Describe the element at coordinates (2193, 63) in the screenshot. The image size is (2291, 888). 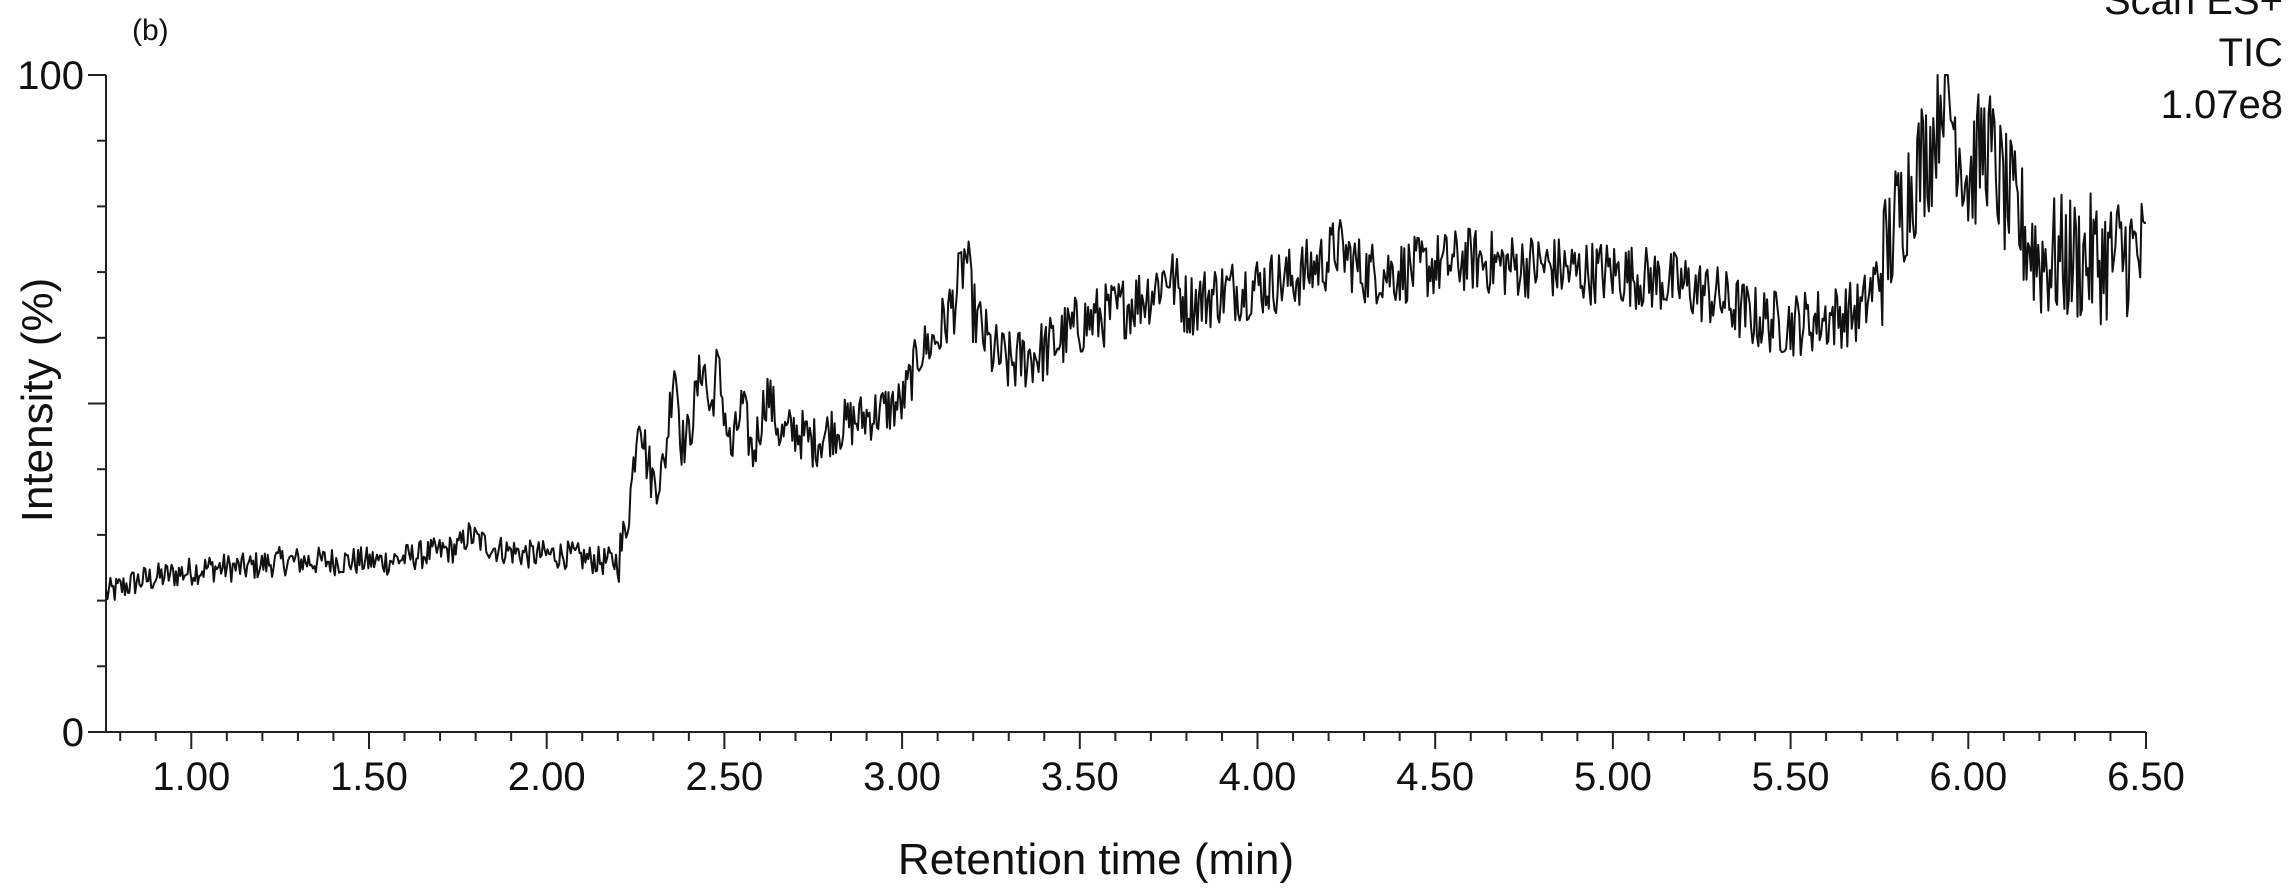
I see `info-block: Scan ES+ TIC 1.07e8` at that location.